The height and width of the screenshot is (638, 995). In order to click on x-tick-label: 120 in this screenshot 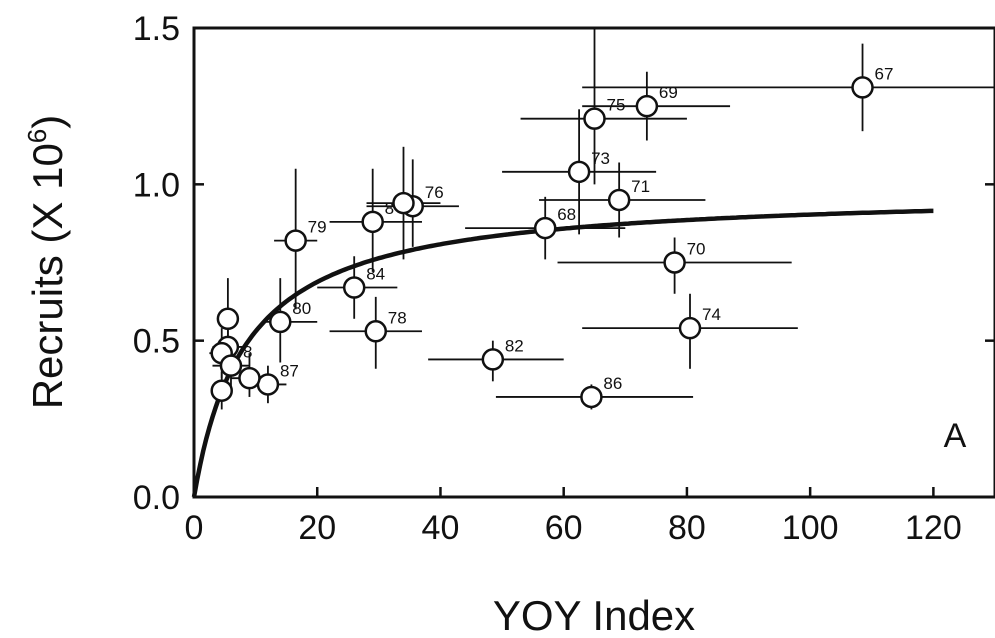, I will do `click(933, 528)`.